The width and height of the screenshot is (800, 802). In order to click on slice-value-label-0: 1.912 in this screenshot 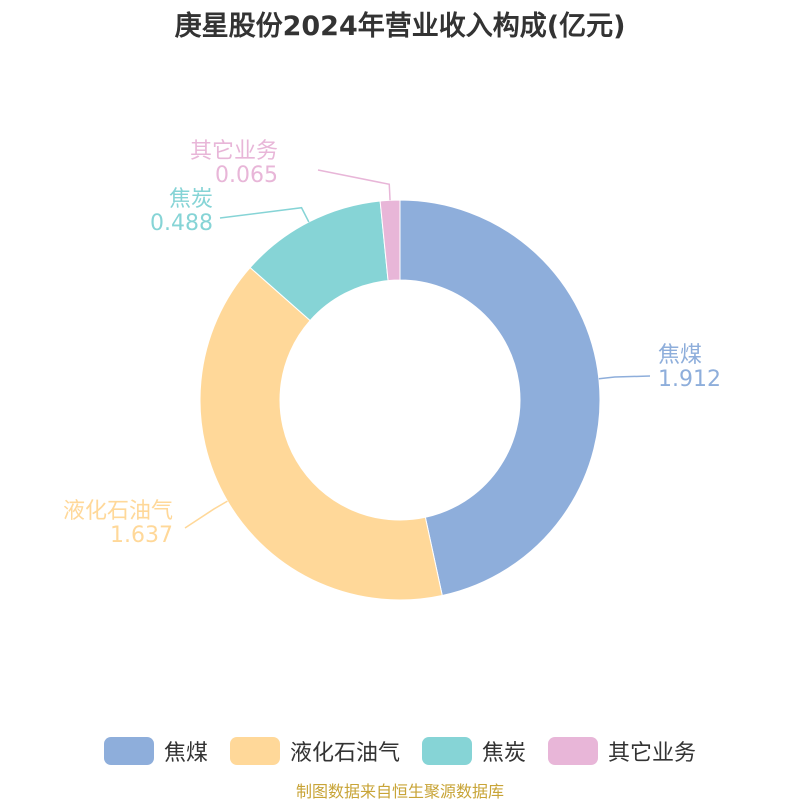, I will do `click(689, 379)`.